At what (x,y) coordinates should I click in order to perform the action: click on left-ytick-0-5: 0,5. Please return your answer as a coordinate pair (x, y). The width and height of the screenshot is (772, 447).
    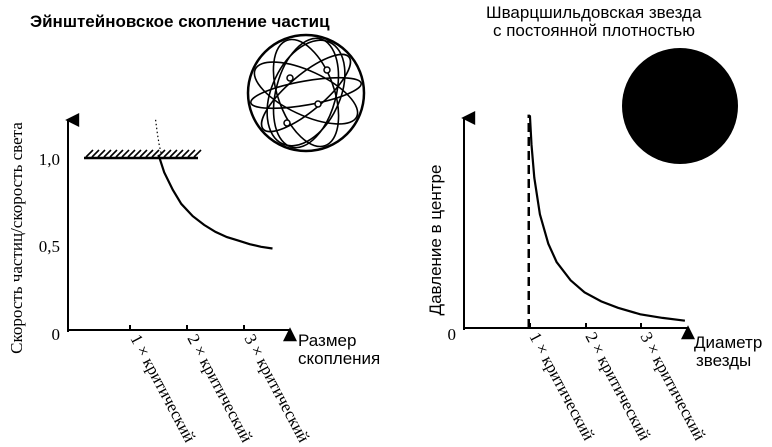
    Looking at the image, I should click on (49, 246).